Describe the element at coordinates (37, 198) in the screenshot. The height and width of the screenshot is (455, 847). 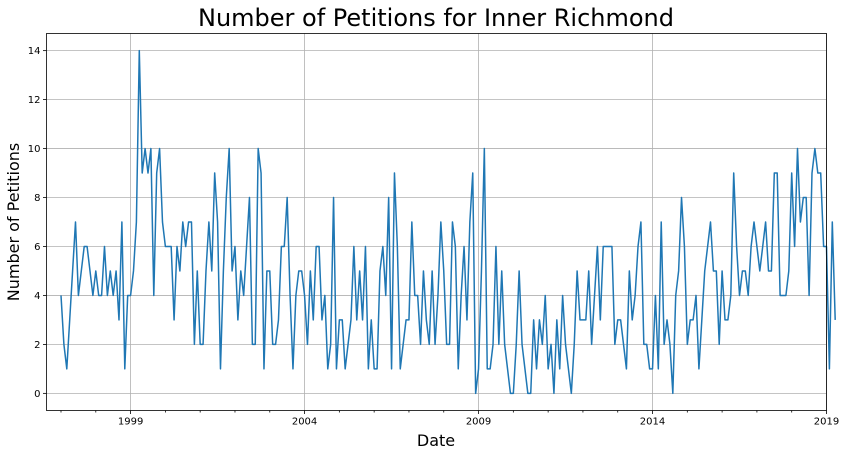
I see `y-tick-label: 8` at that location.